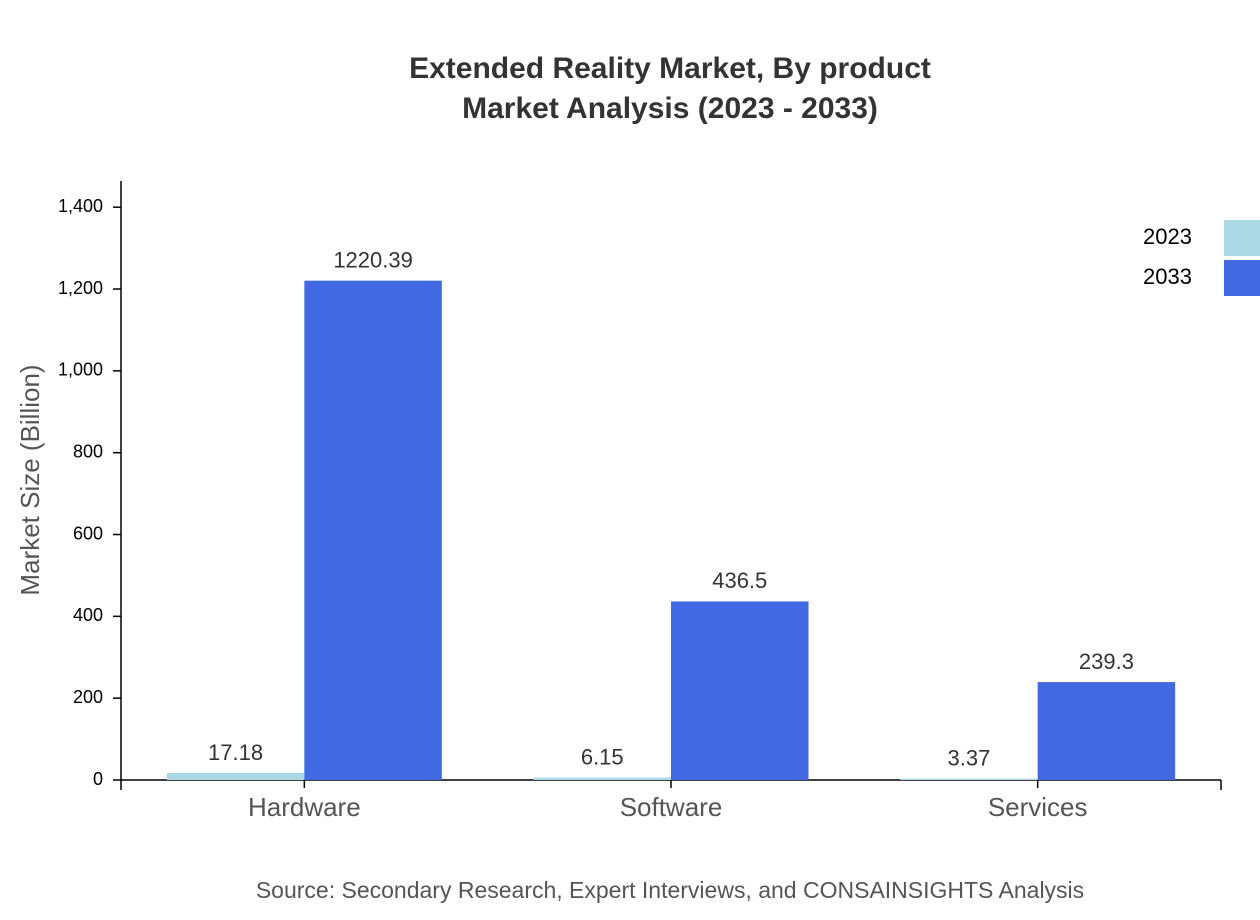  I want to click on chart-title: Extended Reality Market, By product, so click(670, 68).